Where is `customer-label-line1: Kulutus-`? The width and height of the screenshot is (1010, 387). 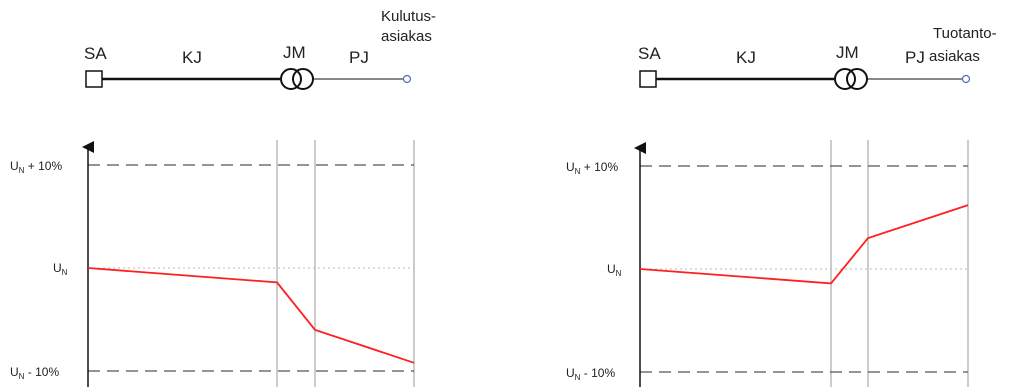
customer-label-line1: Kulutus- is located at coordinates (408, 16).